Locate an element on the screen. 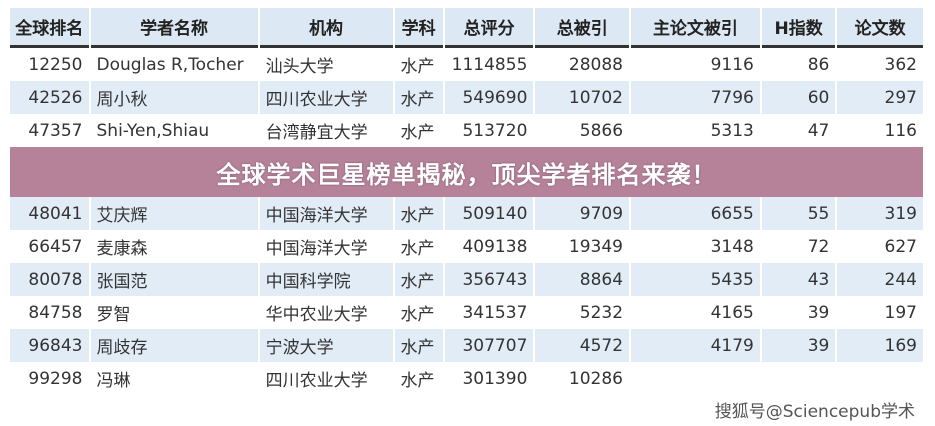 The image size is (935, 426). table-cell: 549690 is located at coordinates (489, 97).